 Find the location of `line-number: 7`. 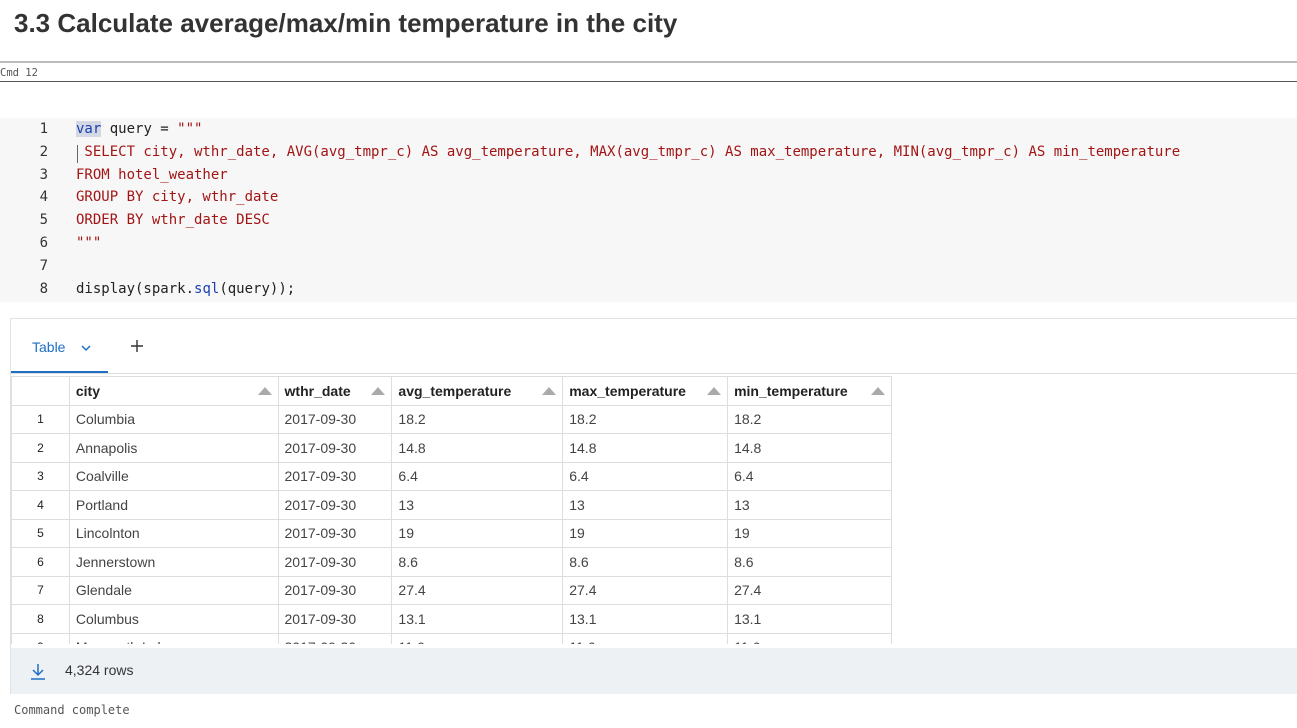

line-number: 7 is located at coordinates (43, 265).